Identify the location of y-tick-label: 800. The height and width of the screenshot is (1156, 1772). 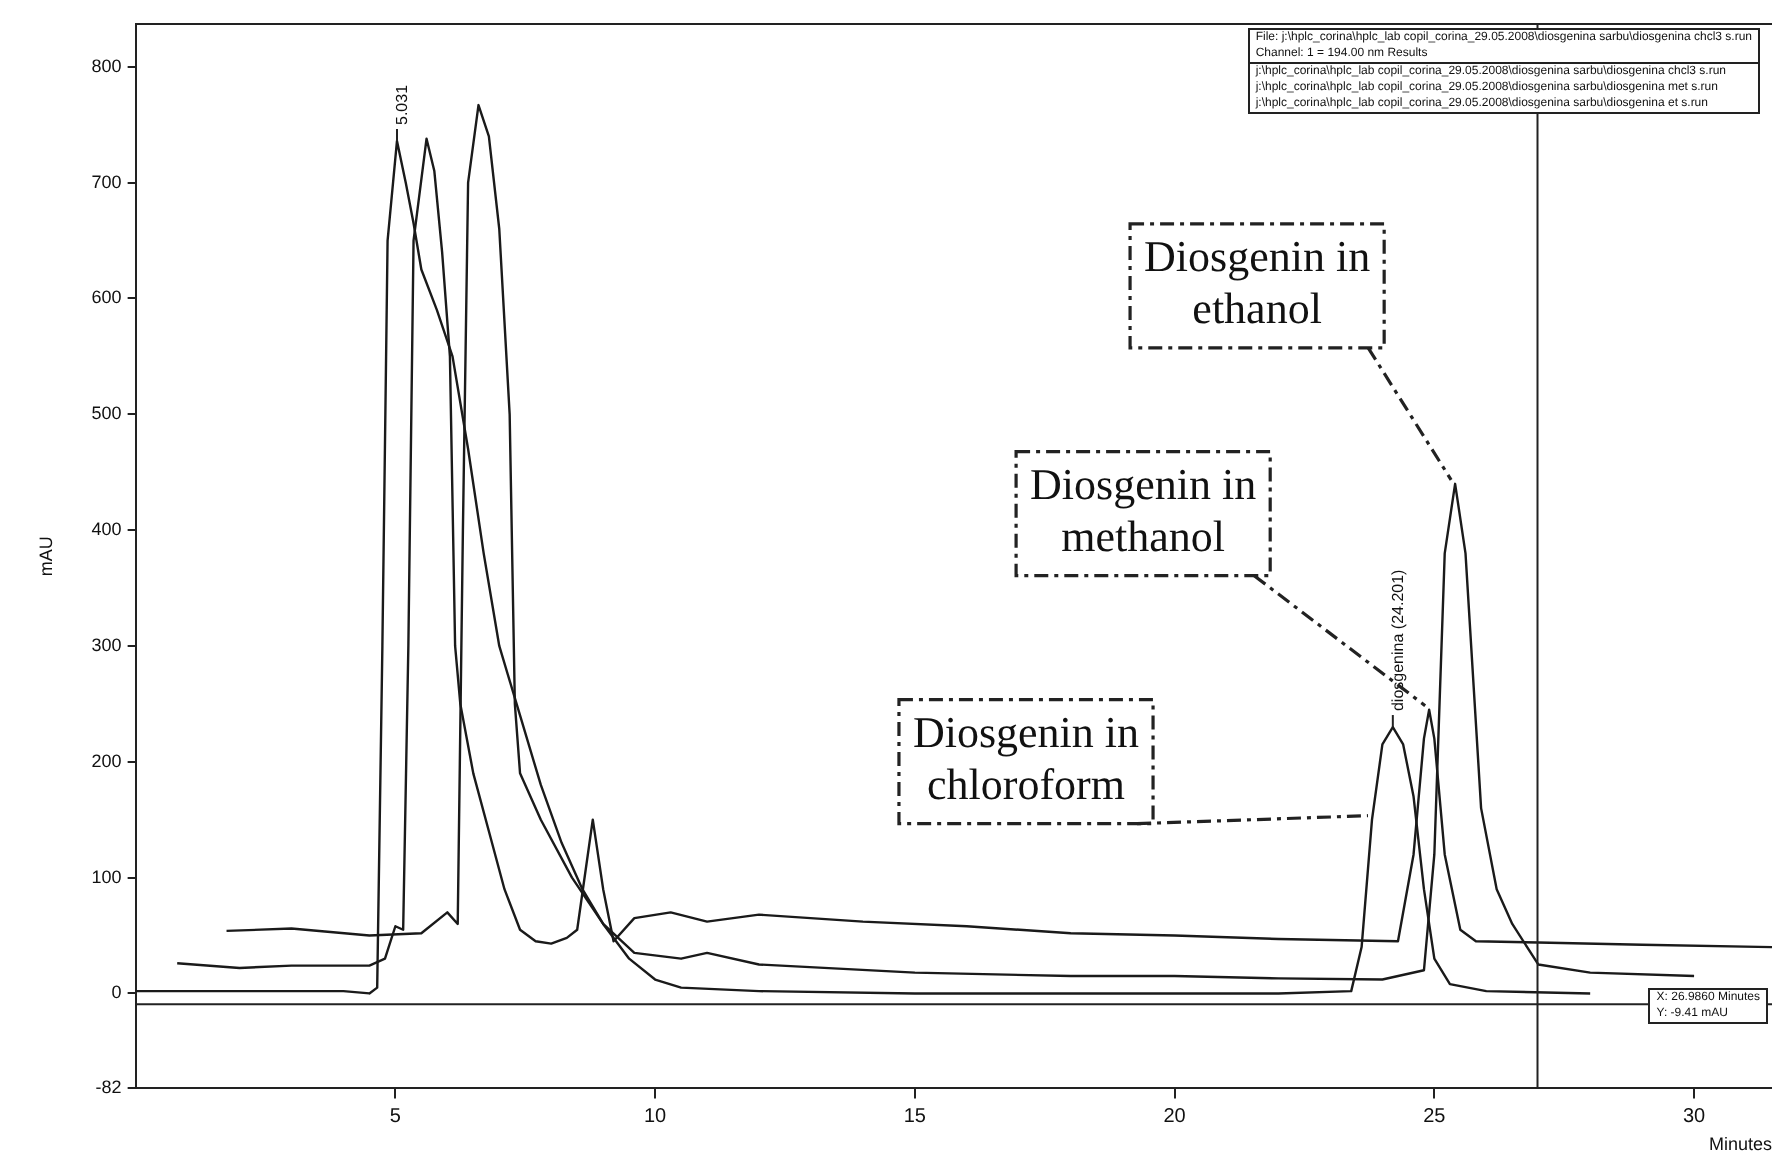
(106, 65).